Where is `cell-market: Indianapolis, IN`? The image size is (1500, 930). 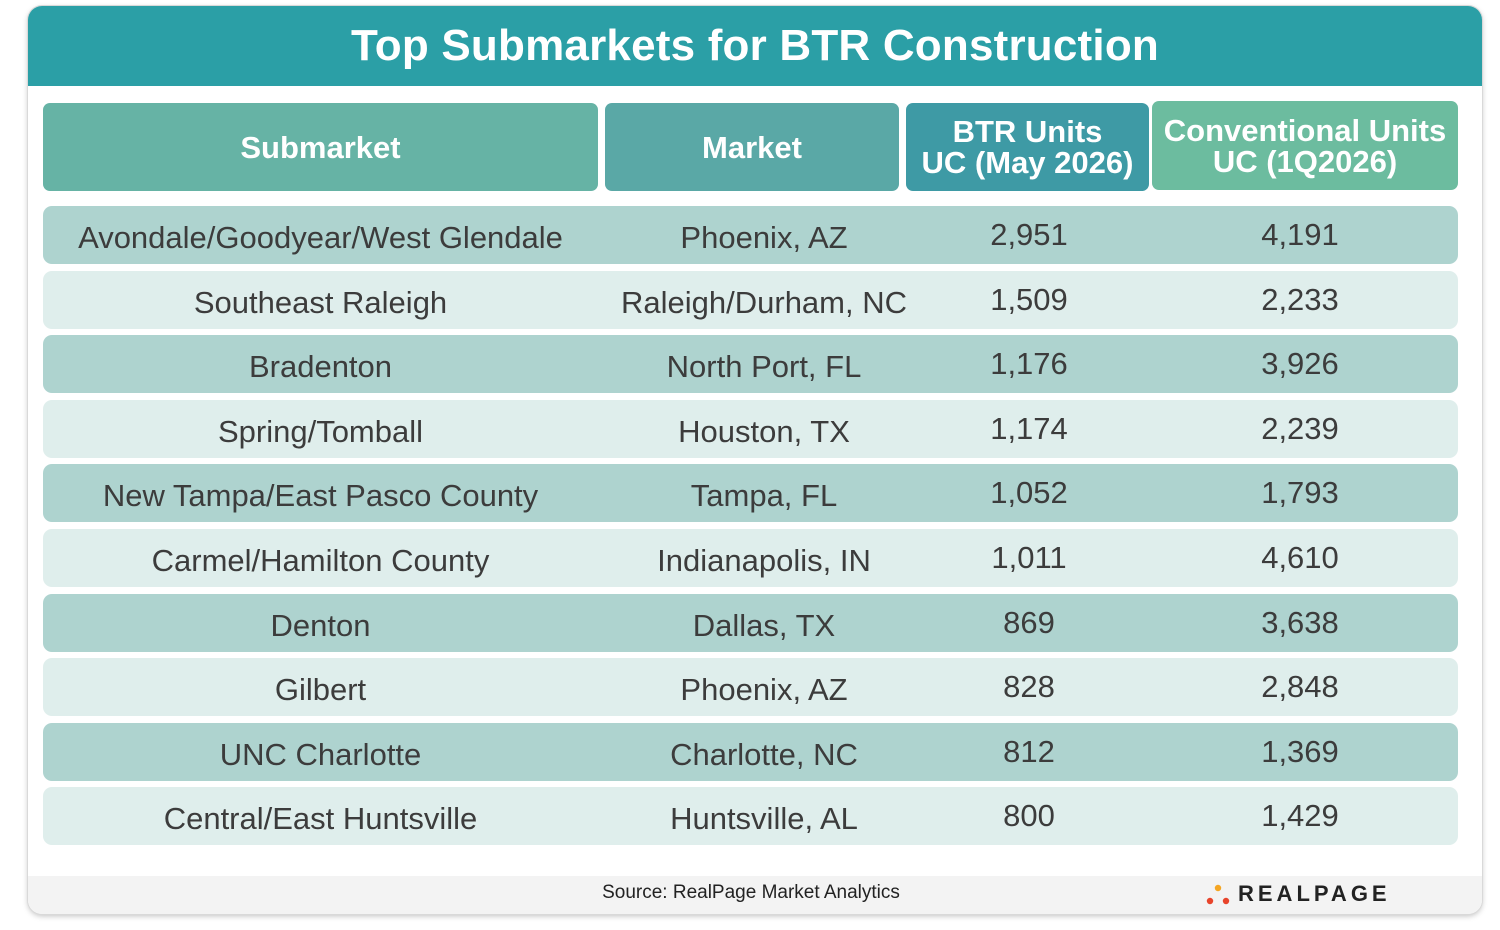 cell-market: Indianapolis, IN is located at coordinates (764, 560).